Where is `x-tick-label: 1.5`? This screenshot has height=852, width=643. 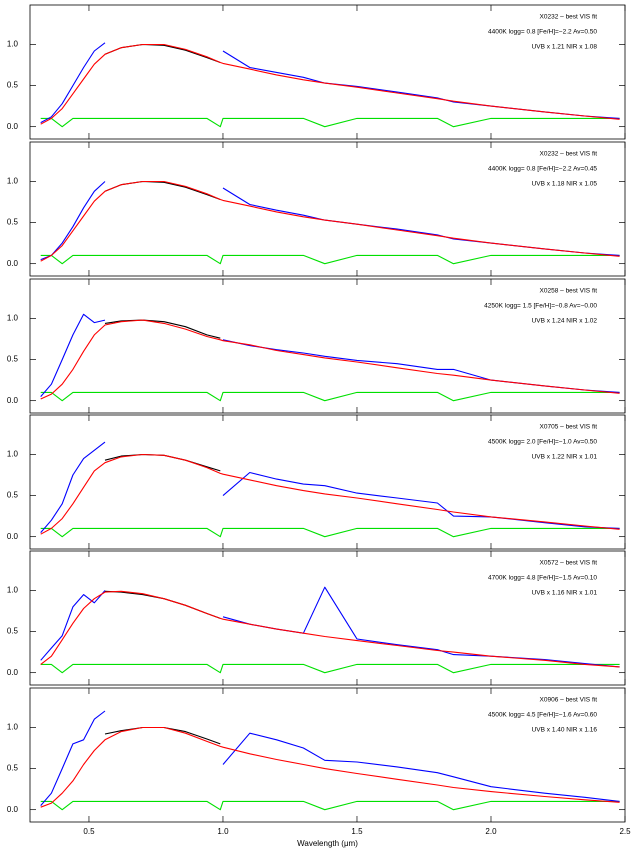
x-tick-label: 1.5 is located at coordinates (357, 831).